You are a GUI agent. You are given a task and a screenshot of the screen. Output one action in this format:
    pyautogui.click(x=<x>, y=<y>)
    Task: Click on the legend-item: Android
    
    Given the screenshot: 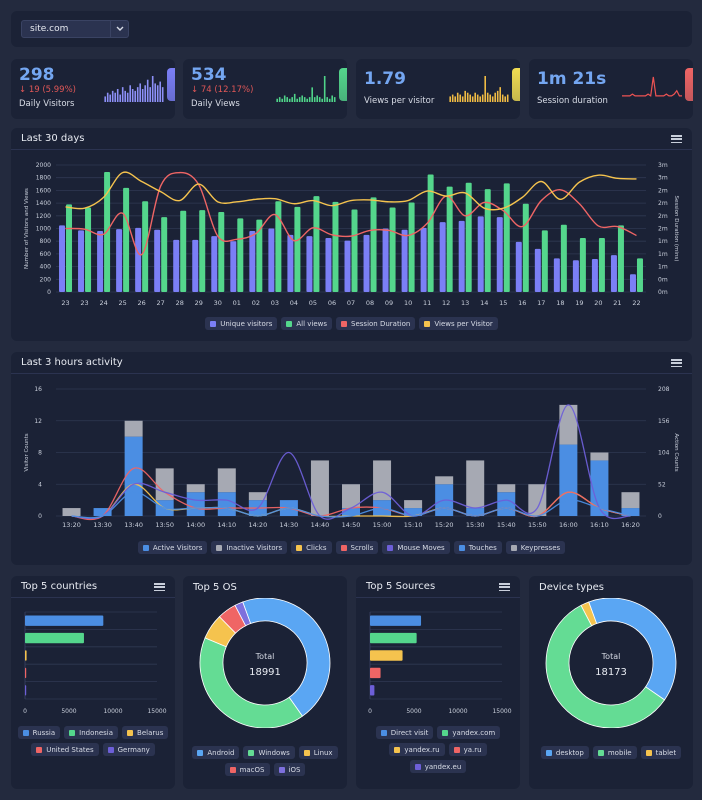 What is the action you would take?
    pyautogui.click(x=216, y=752)
    